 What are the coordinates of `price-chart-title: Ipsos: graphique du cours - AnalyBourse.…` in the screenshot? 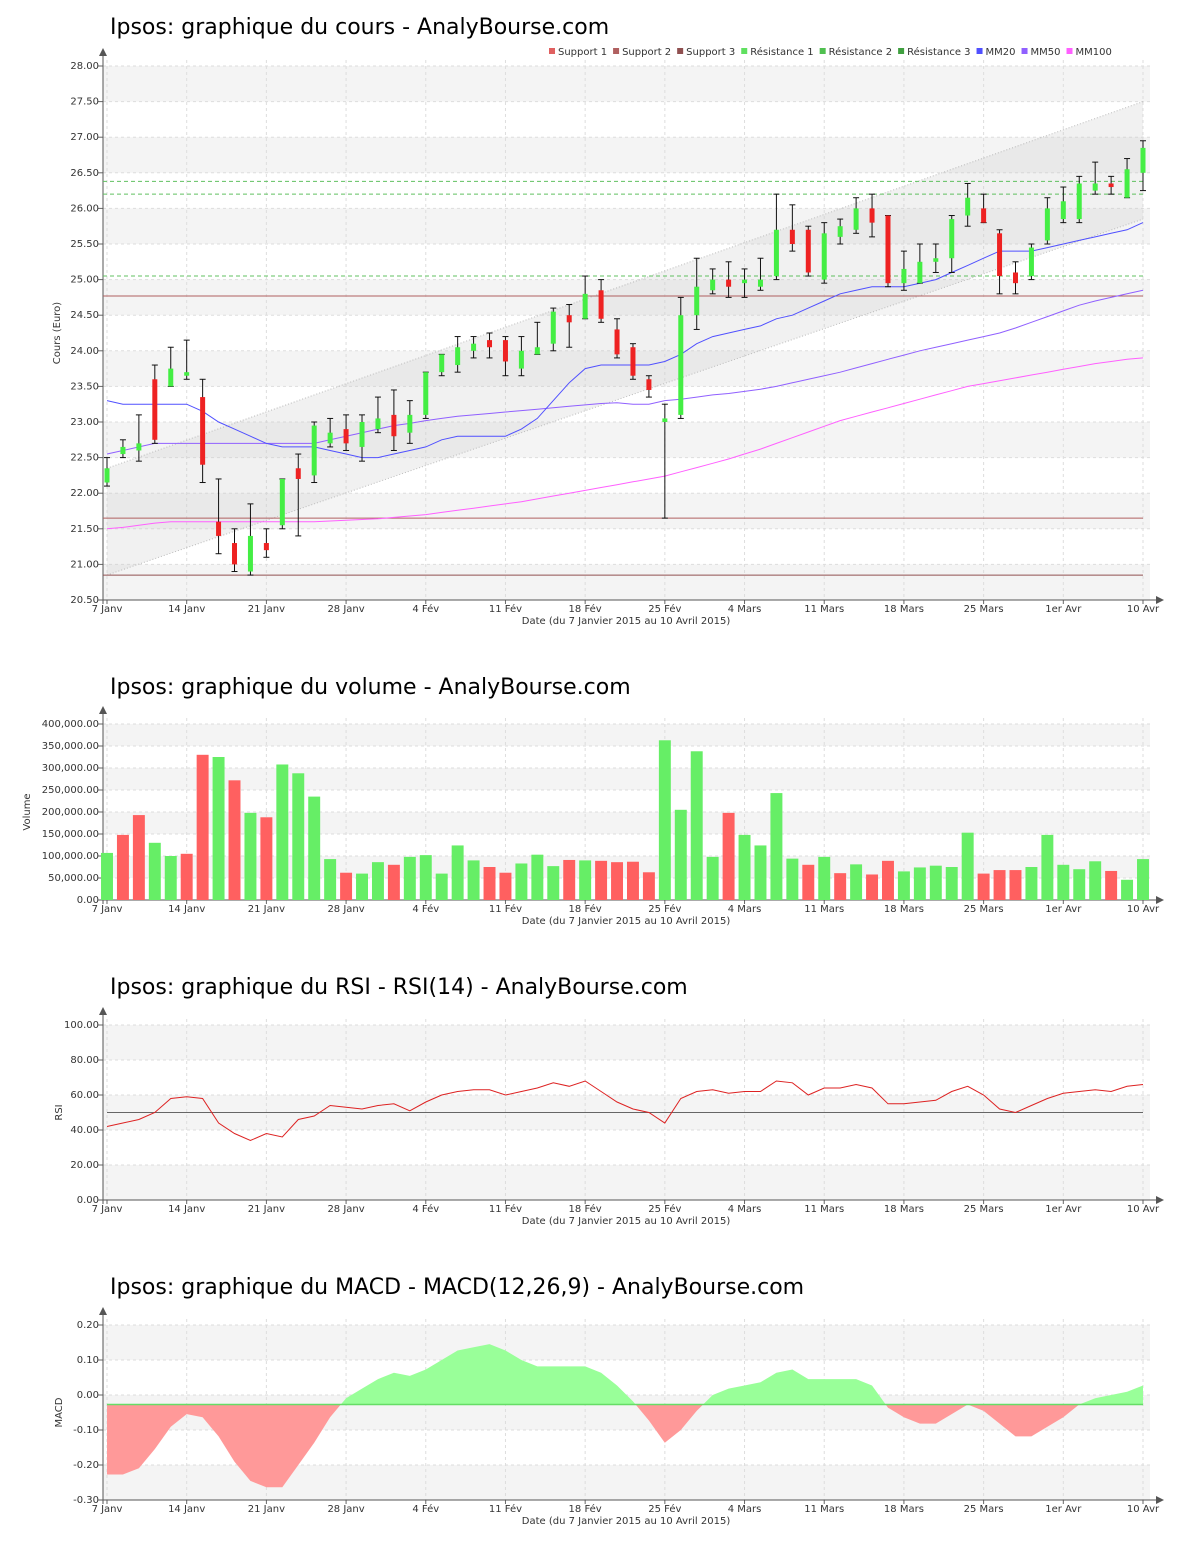 It's located at (359, 27).